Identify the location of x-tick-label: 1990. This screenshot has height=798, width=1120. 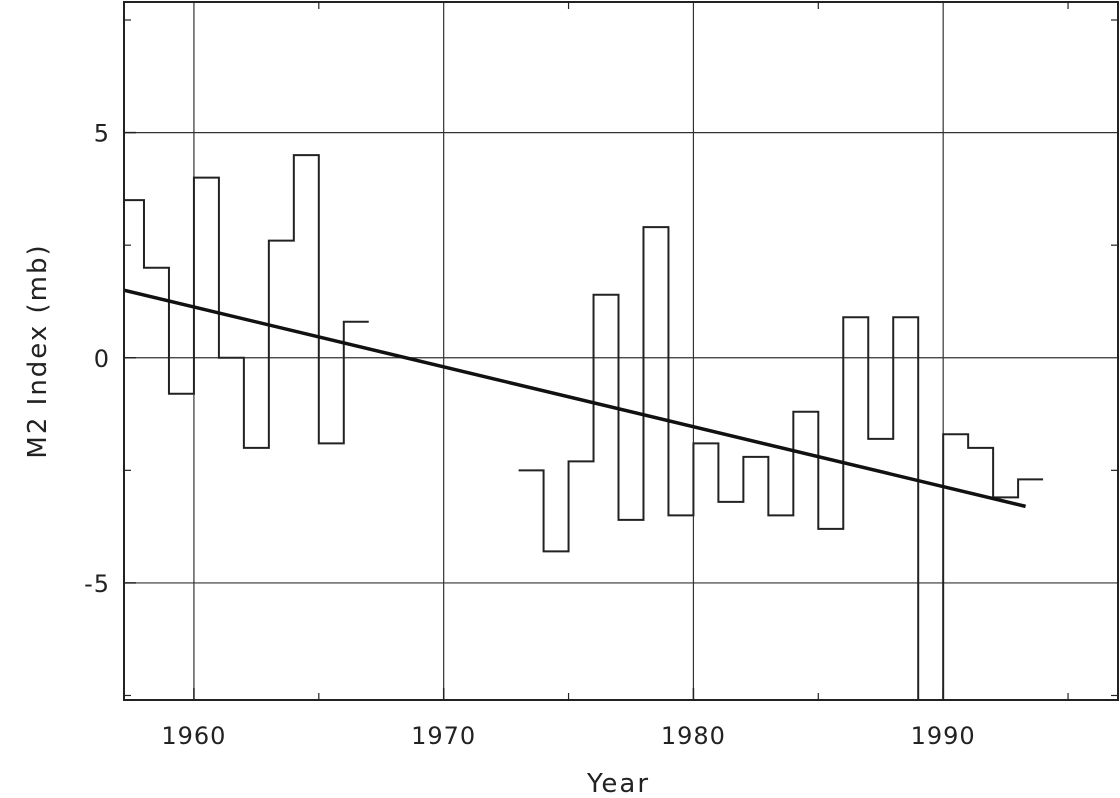
(943, 736).